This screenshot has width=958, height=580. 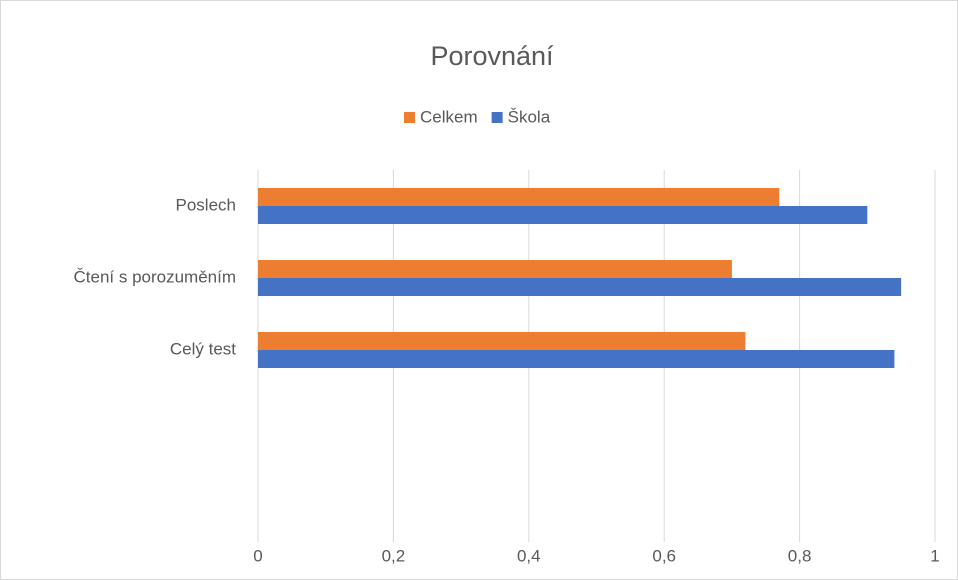 I want to click on x-tick-label: 0,8, so click(x=800, y=555).